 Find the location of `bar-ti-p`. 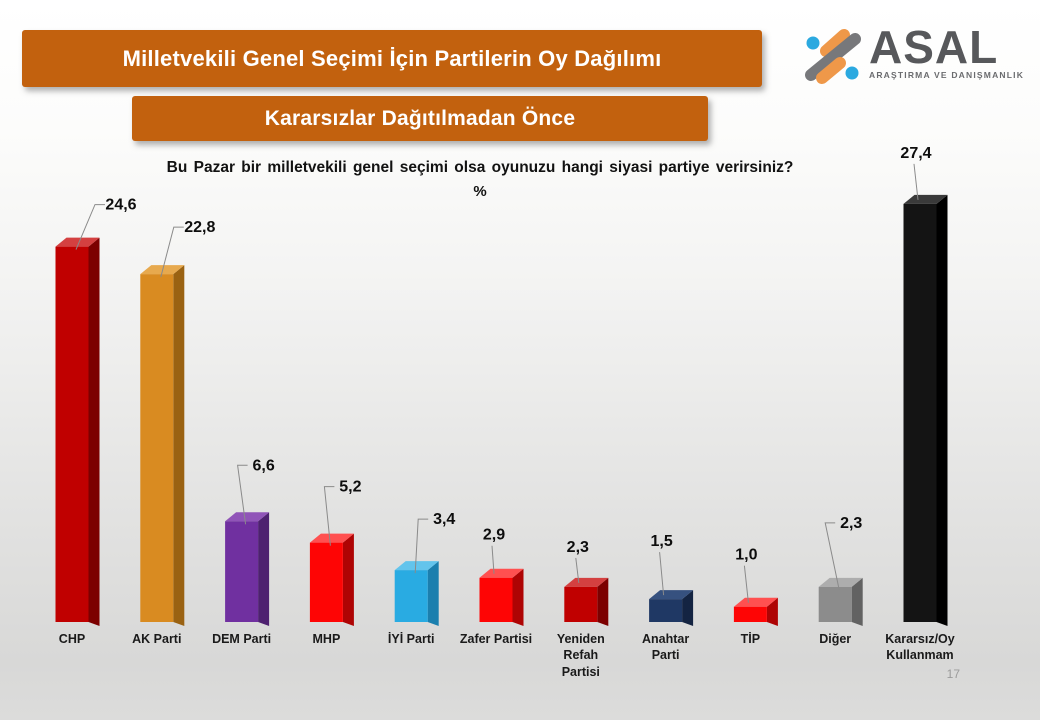

bar-ti-p is located at coordinates (755, 611).